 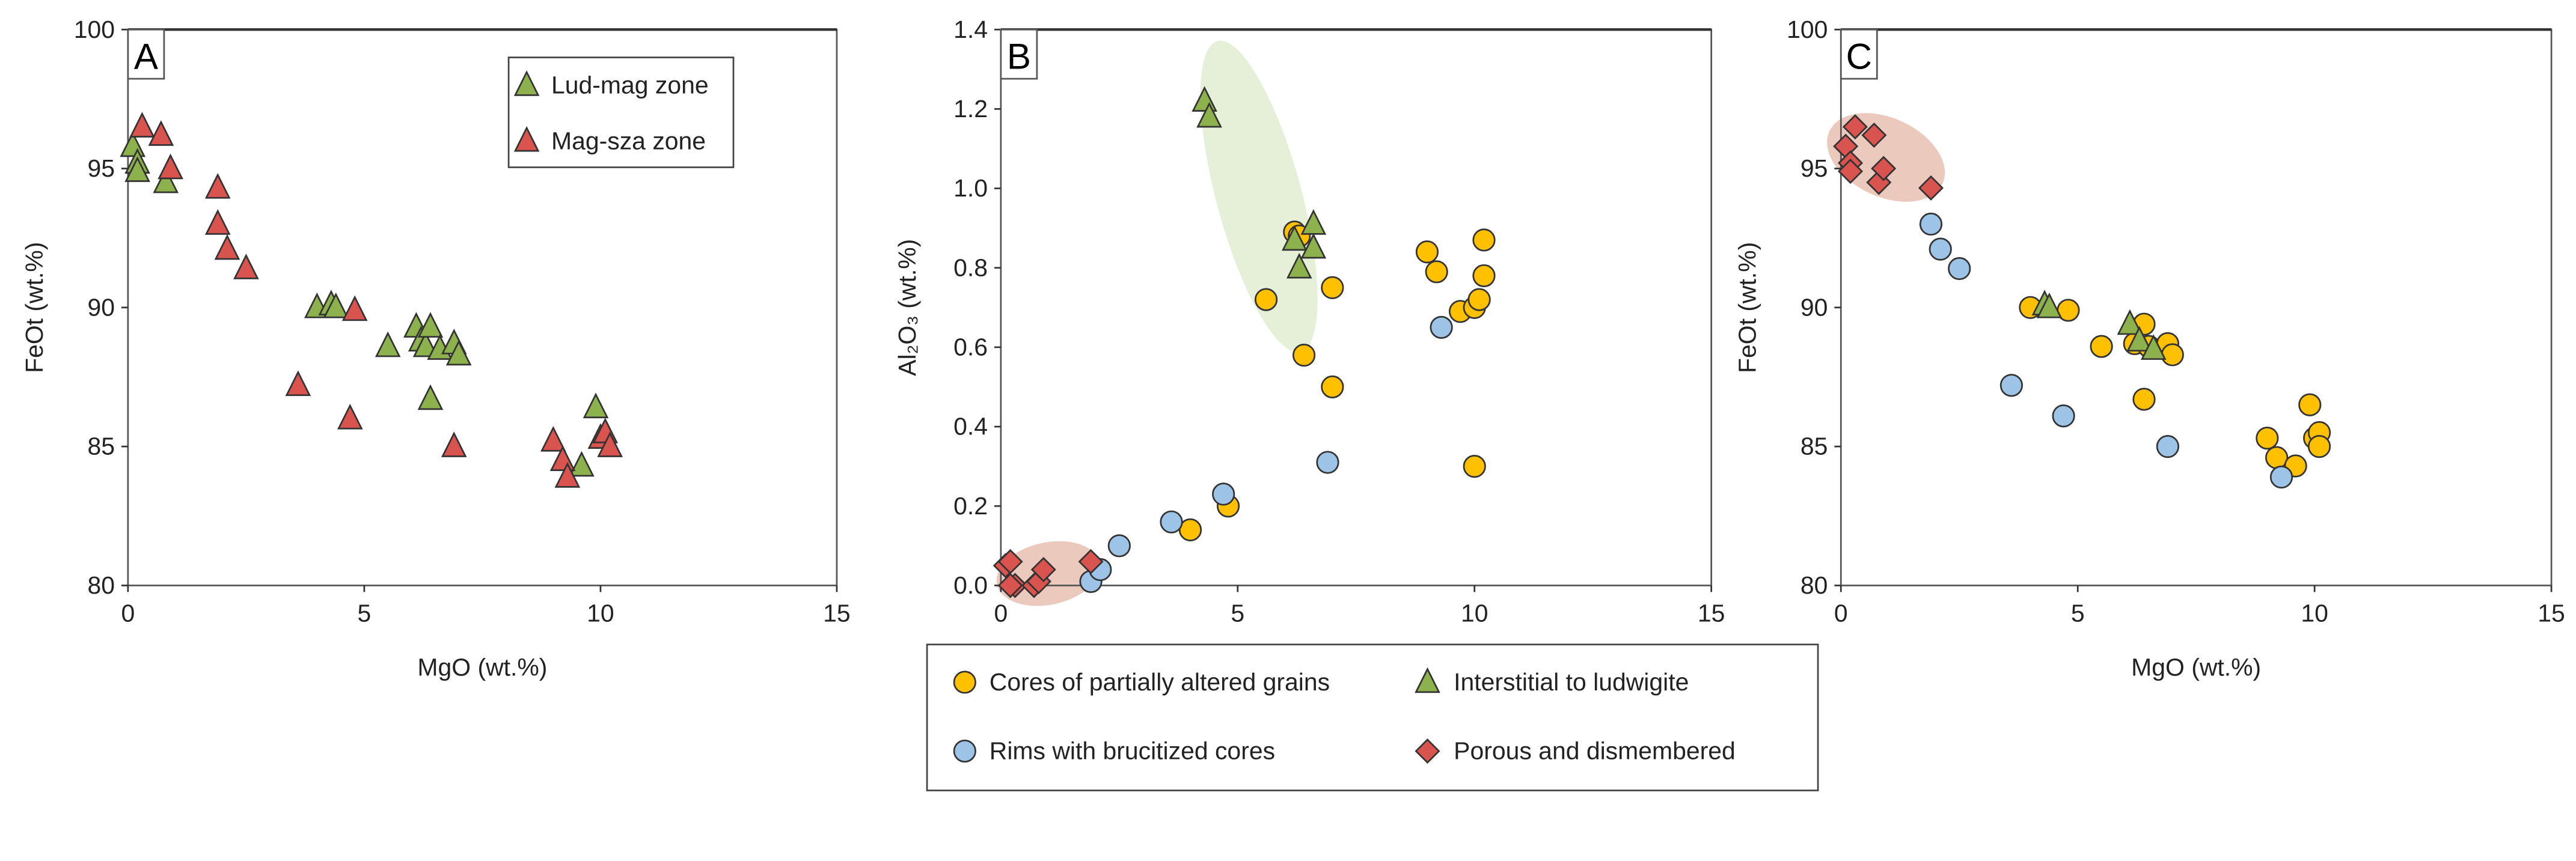 What do you see at coordinates (1807, 29) in the screenshot?
I see `y-tick-label: 100` at bounding box center [1807, 29].